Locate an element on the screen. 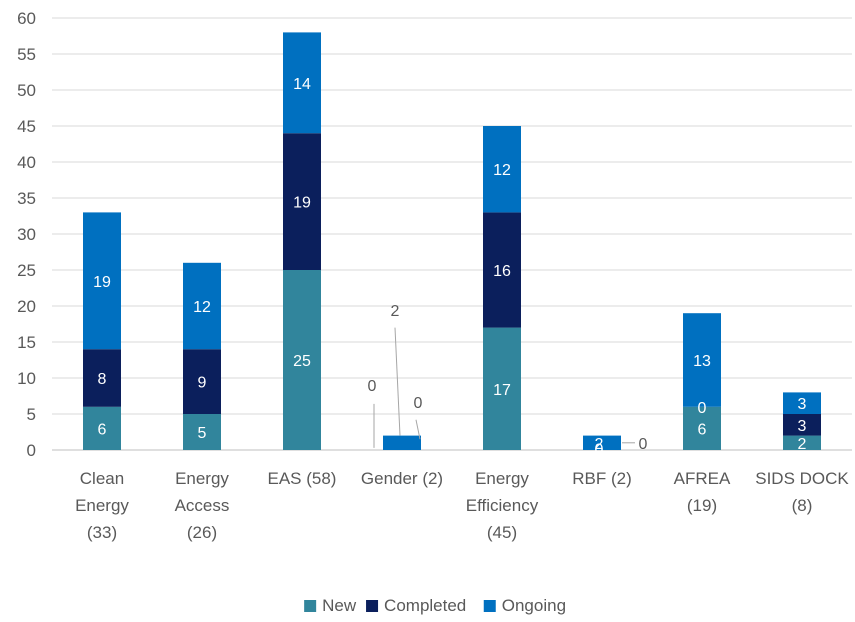 The height and width of the screenshot is (622, 855). y-tick-label: 55 is located at coordinates (26, 54).